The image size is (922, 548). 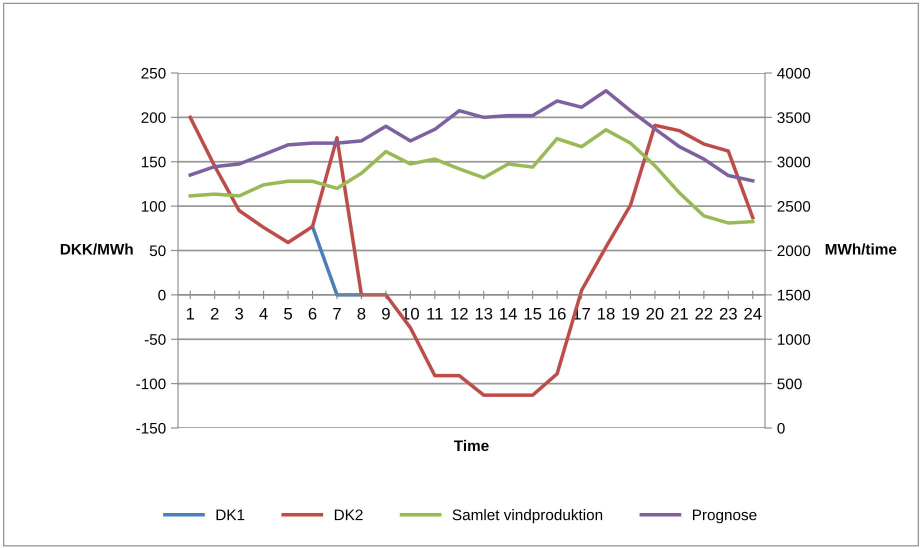 I want to click on legend-label: DK2, so click(x=348, y=514).